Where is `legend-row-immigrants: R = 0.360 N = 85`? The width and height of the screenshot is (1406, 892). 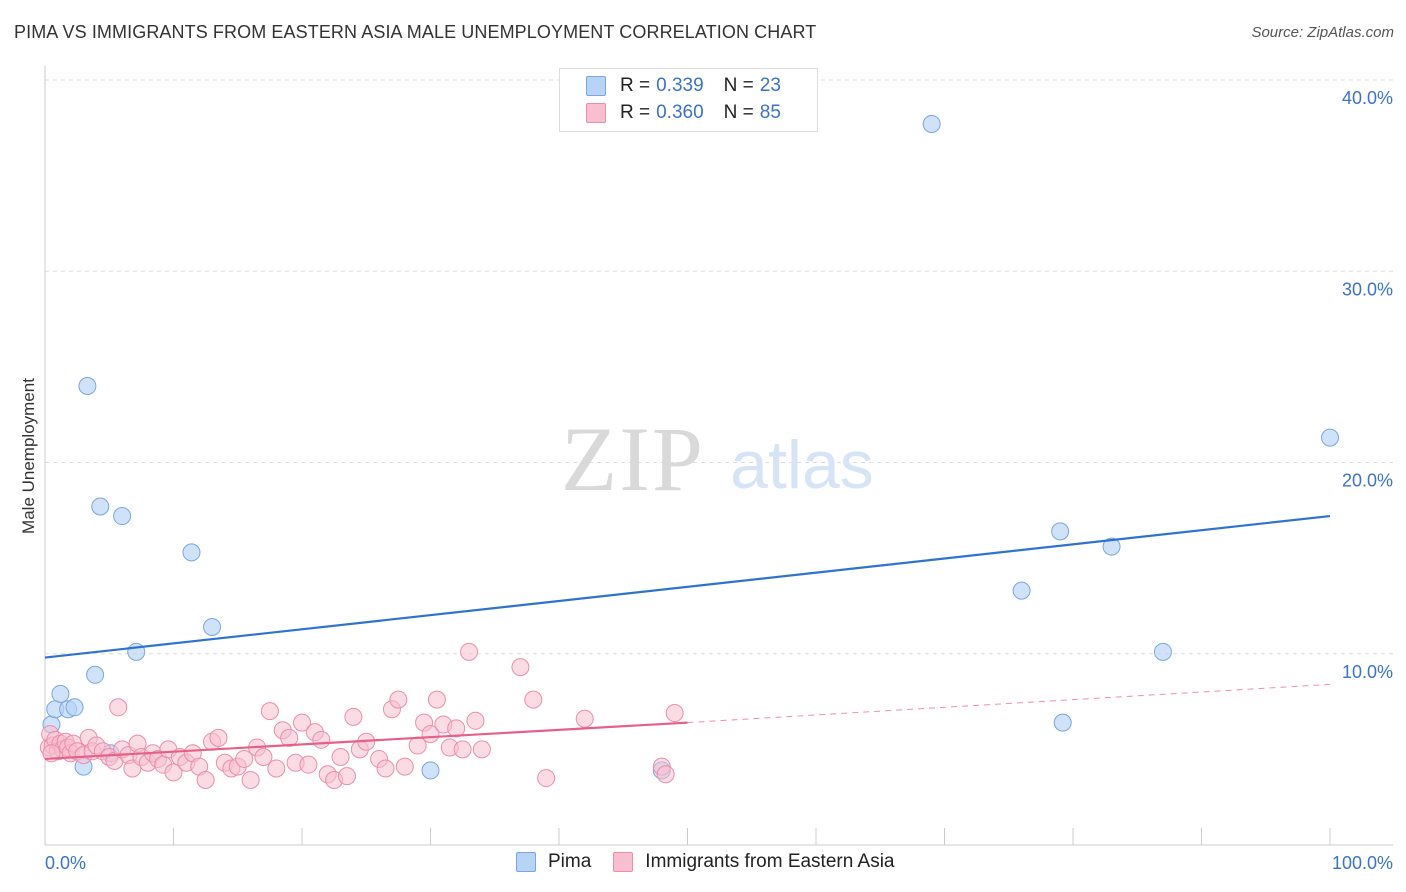 legend-row-immigrants: R = 0.360 N = 85 is located at coordinates (686, 113).